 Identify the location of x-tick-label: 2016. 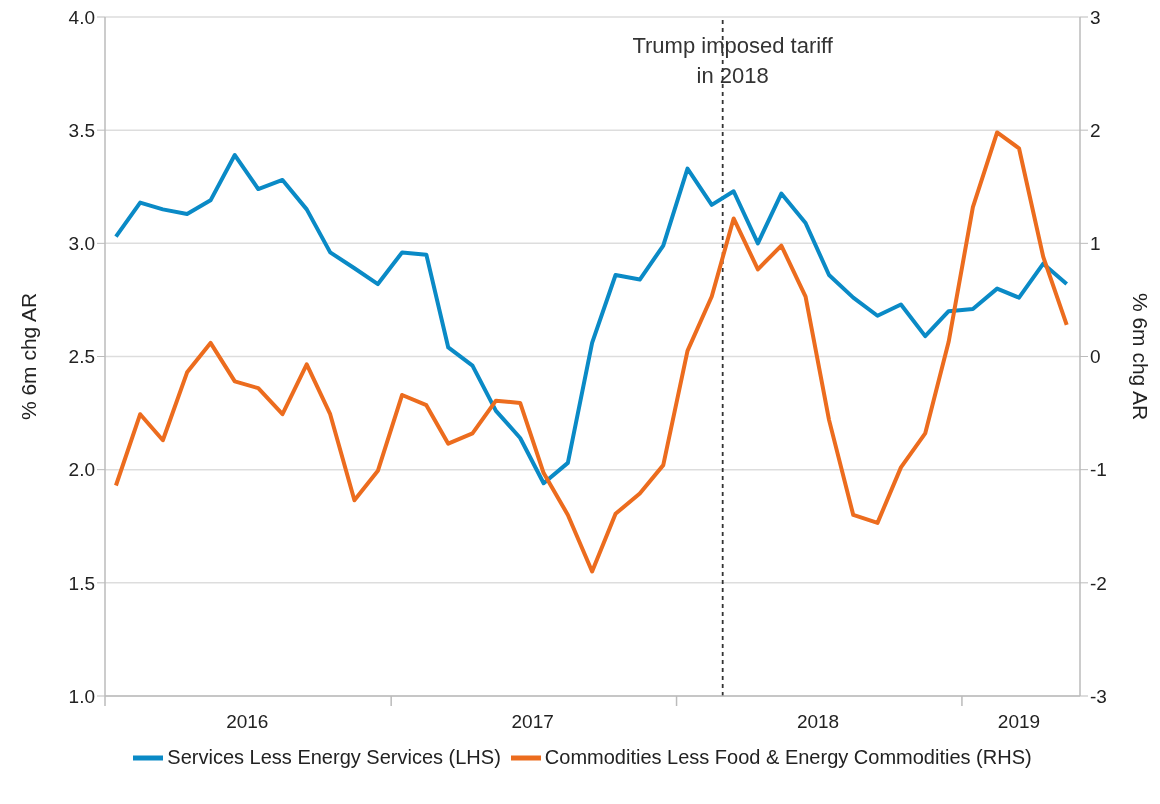
(247, 721).